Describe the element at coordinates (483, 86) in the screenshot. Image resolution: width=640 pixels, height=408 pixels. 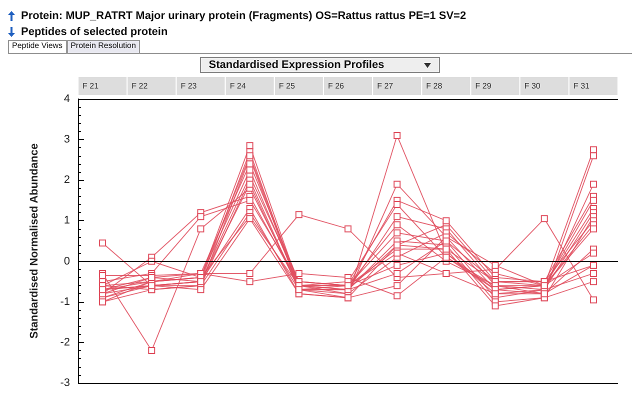
I see `x-tick-label: F 29` at that location.